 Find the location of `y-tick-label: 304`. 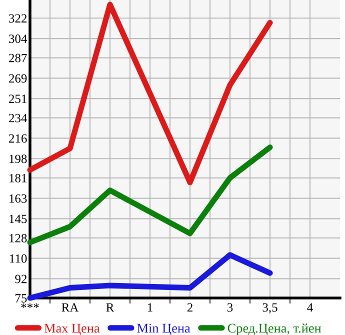

y-tick-label: 304 is located at coordinates (18, 38).